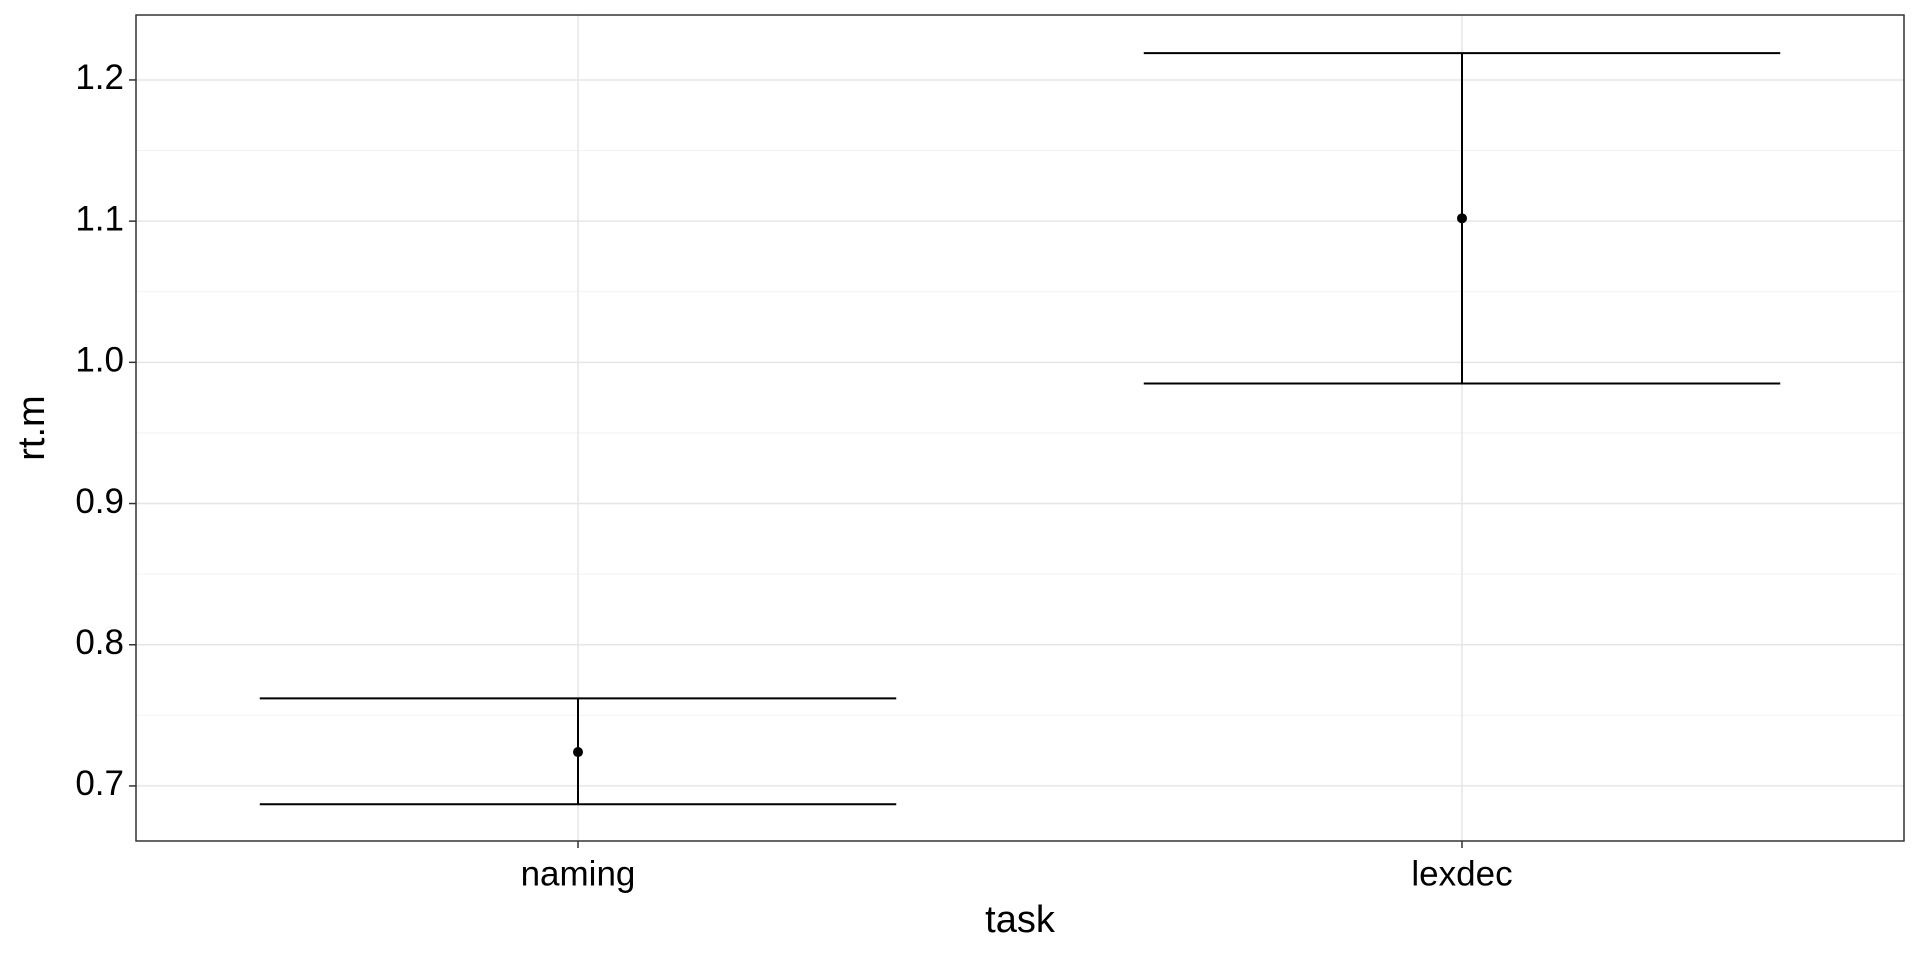  I want to click on y-tick-label: 0.8, so click(99, 642).